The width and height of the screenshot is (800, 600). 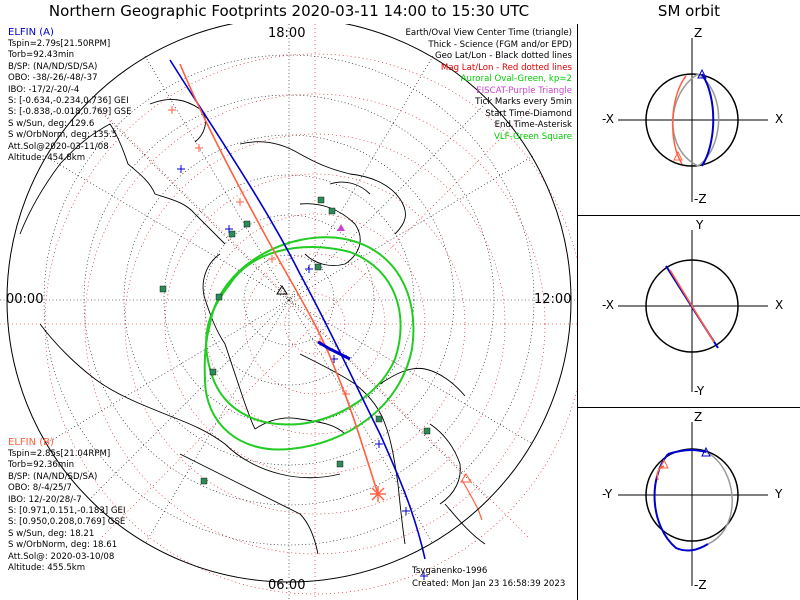 I want to click on elfin-b-pass, so click(x=472, y=500).